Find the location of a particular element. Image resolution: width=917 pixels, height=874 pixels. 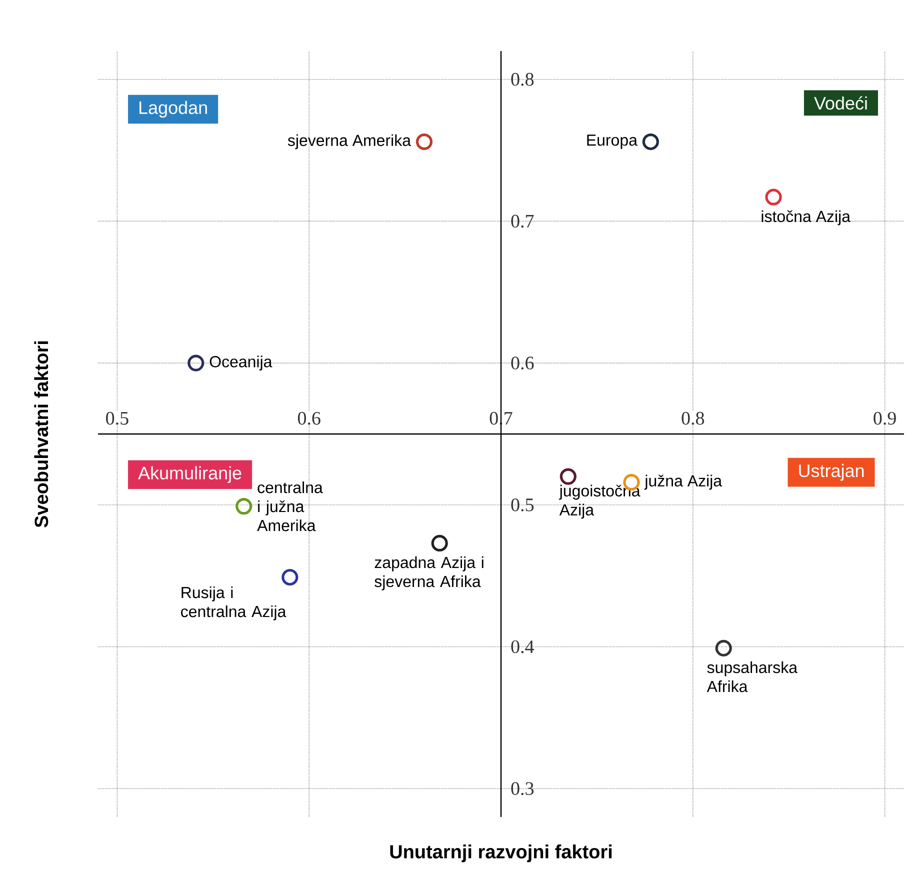

series-label: južna Azija is located at coordinates (683, 482).